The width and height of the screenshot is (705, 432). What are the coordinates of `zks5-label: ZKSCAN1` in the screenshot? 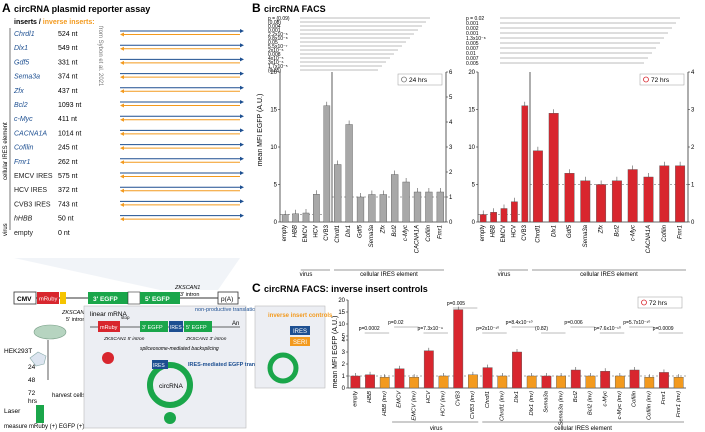 It's located at (74, 313).